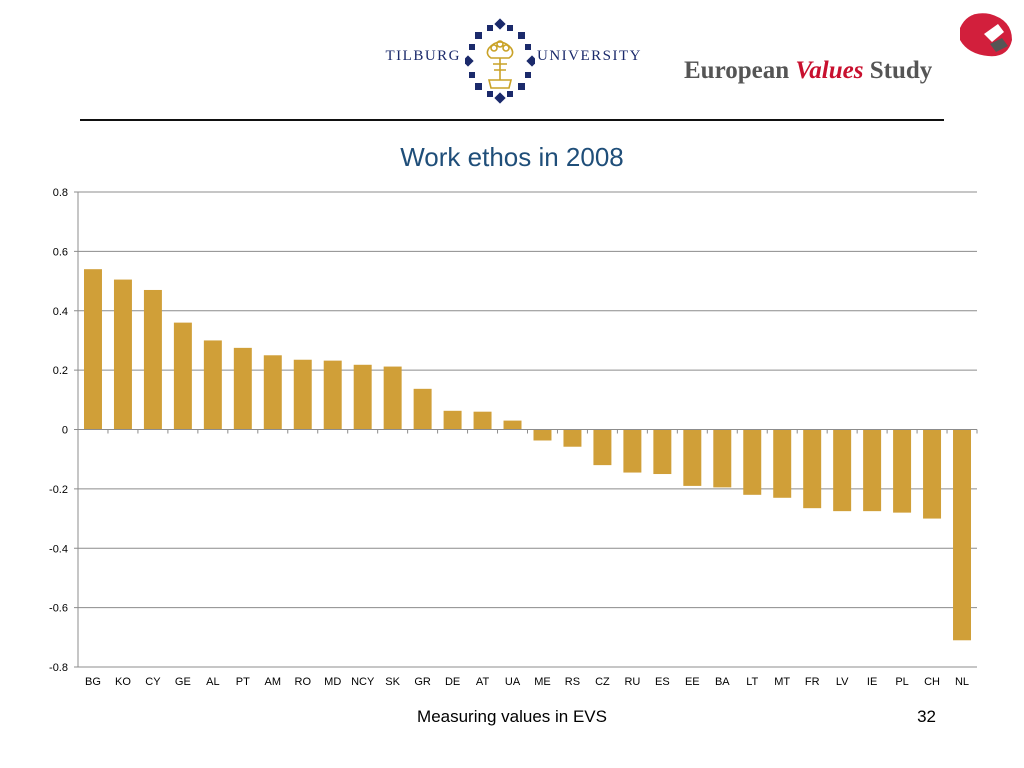 This screenshot has height=768, width=1024. I want to click on evs-word-european: European, so click(737, 70).